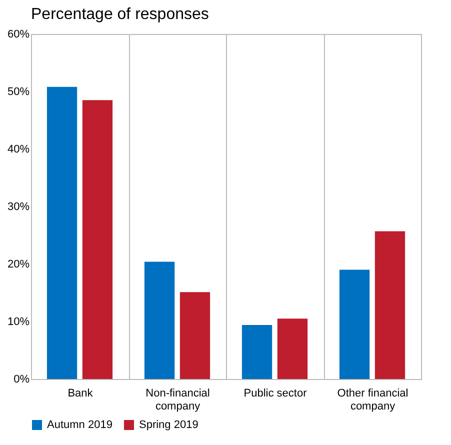 The height and width of the screenshot is (445, 451). I want to click on y-tick-label: 30%, so click(18, 207).